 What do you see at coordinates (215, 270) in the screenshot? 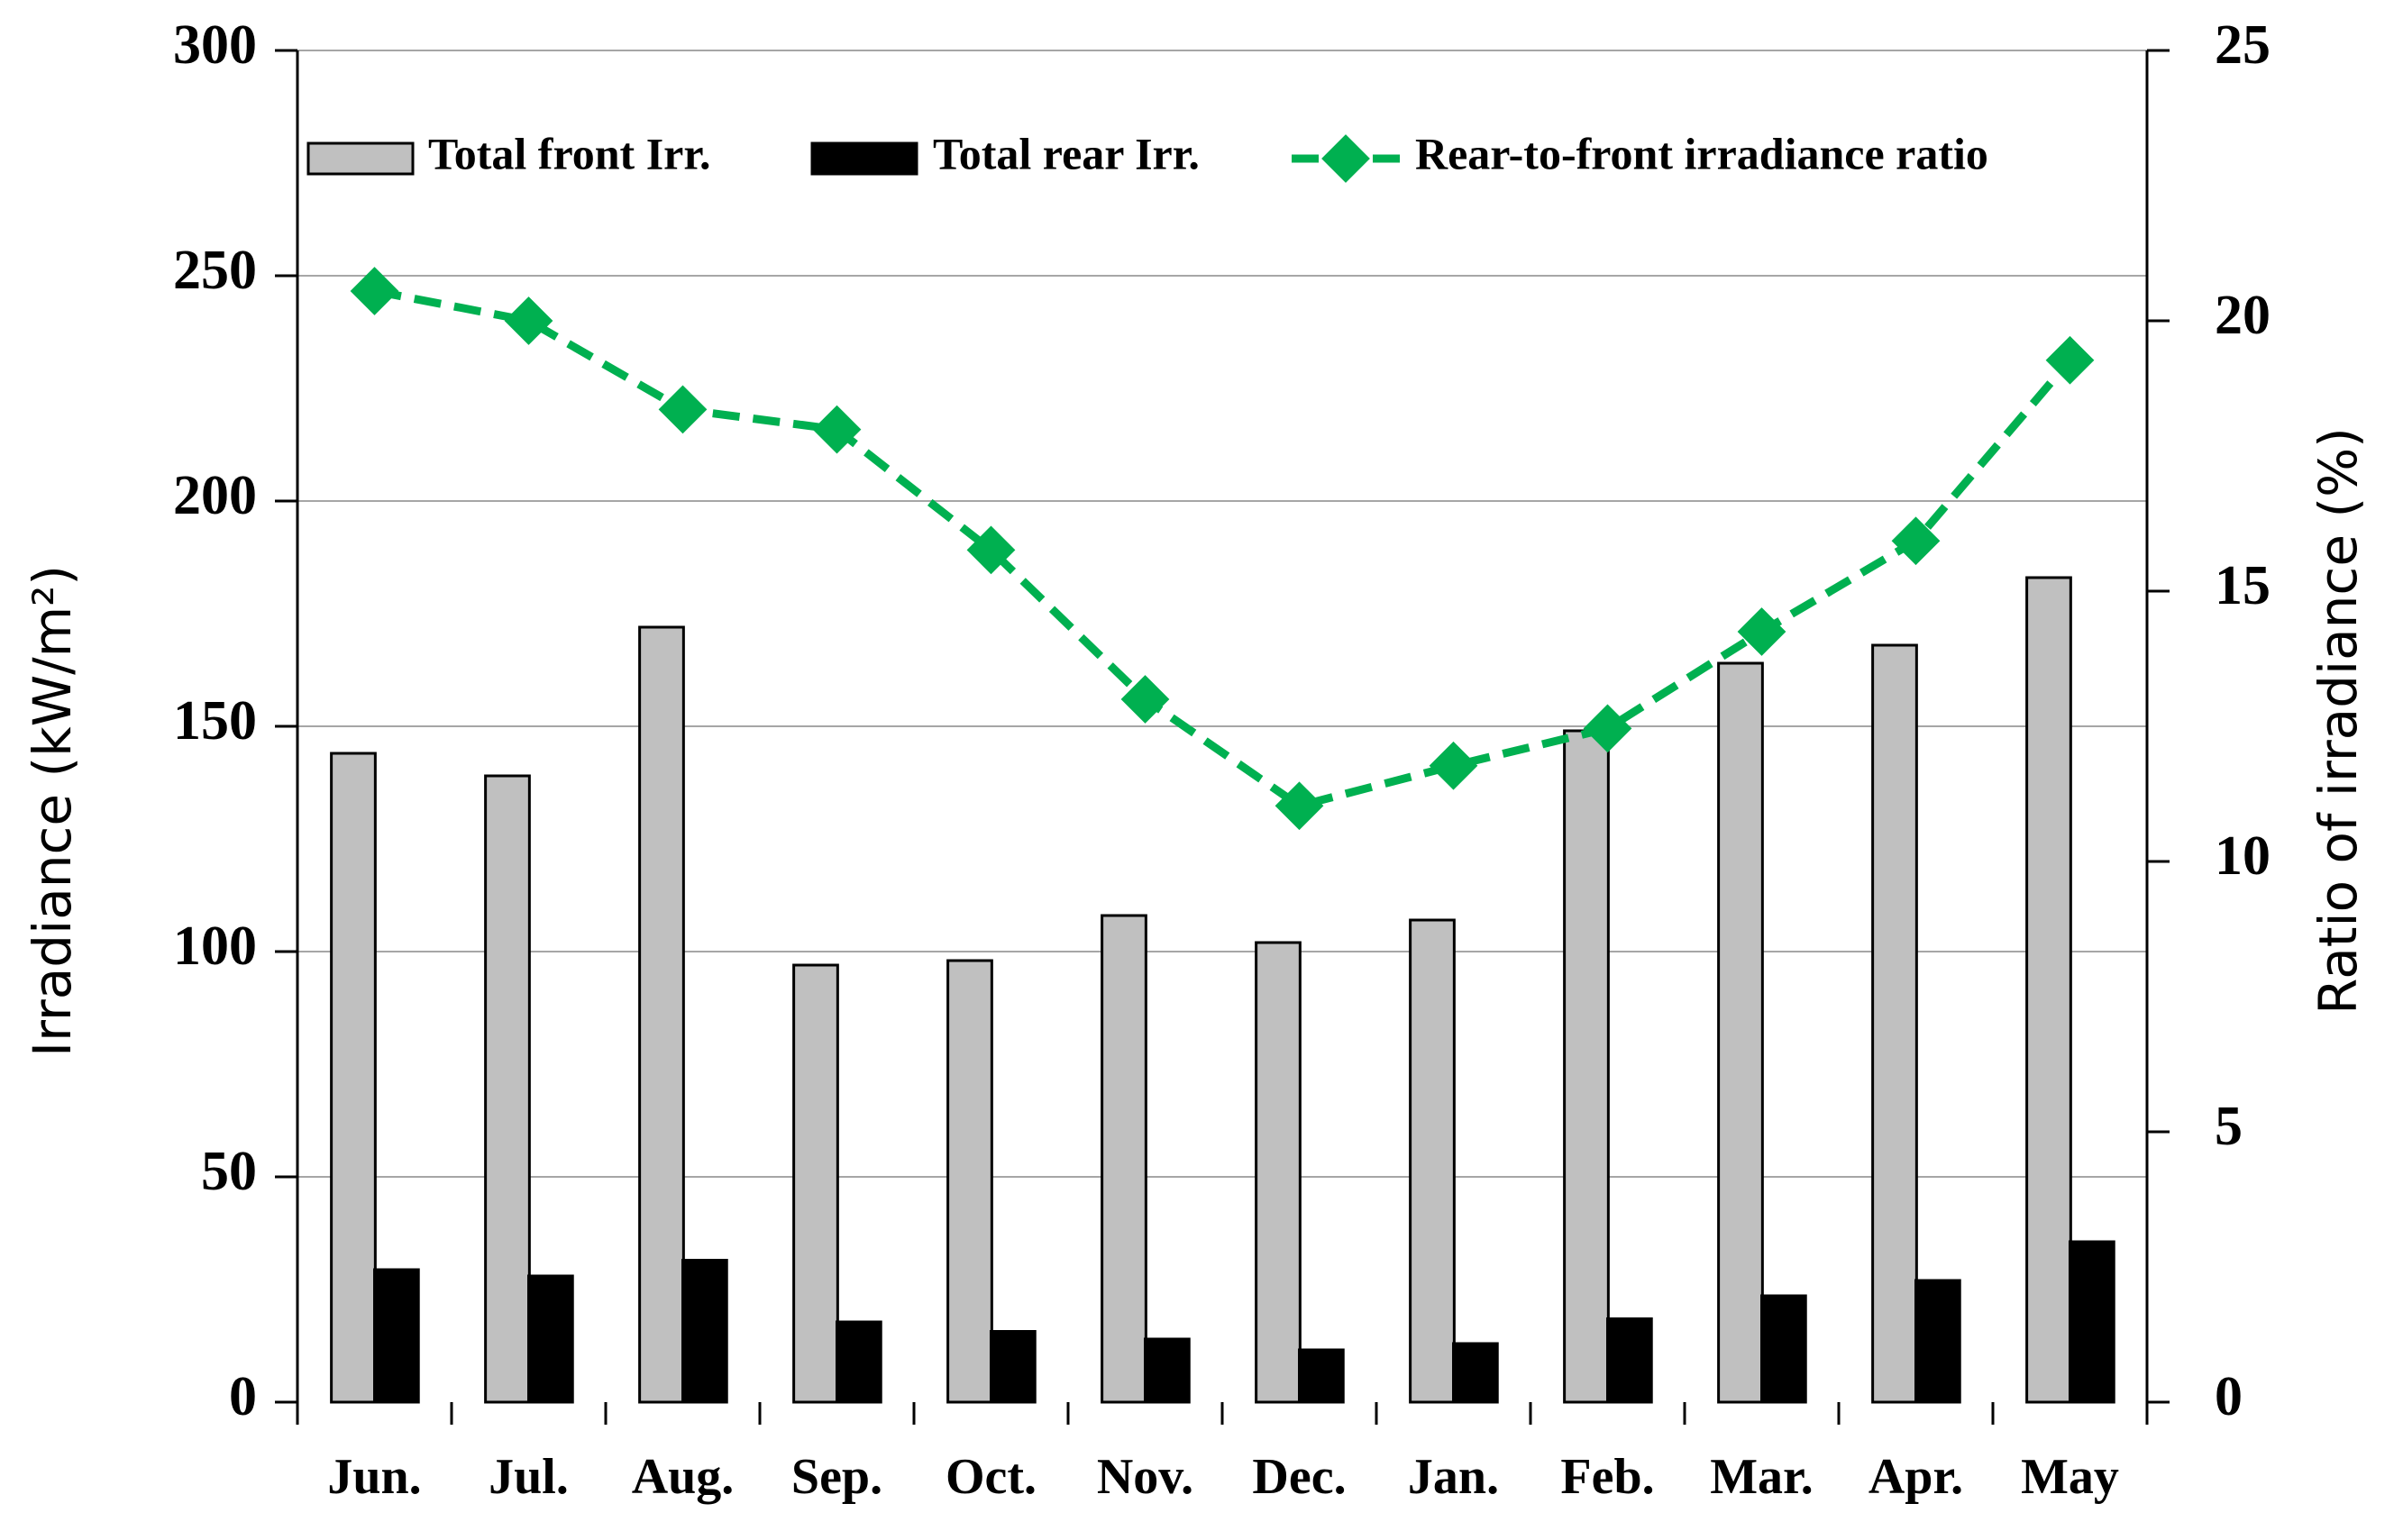
I see `y-tick-label: 250` at bounding box center [215, 270].